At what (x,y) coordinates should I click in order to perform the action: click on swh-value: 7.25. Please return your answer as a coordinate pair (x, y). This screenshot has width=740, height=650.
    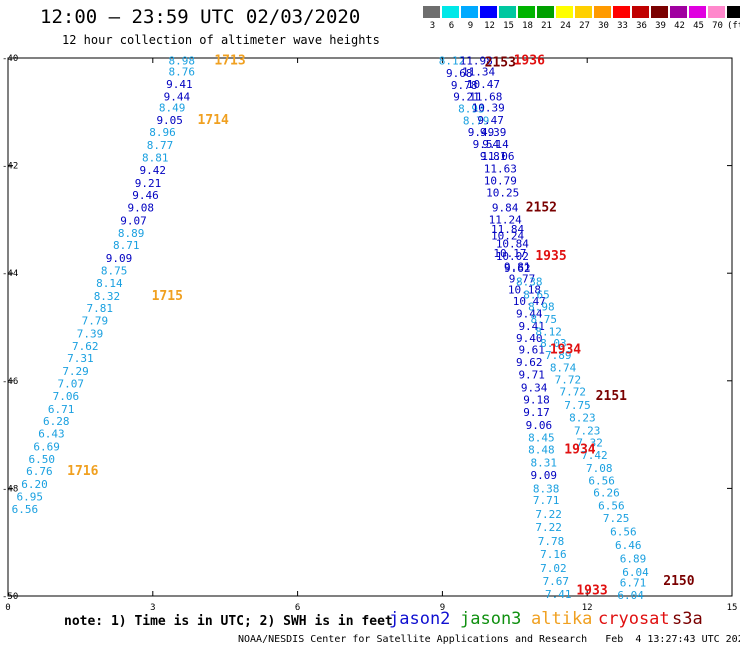
    Looking at the image, I should click on (616, 518).